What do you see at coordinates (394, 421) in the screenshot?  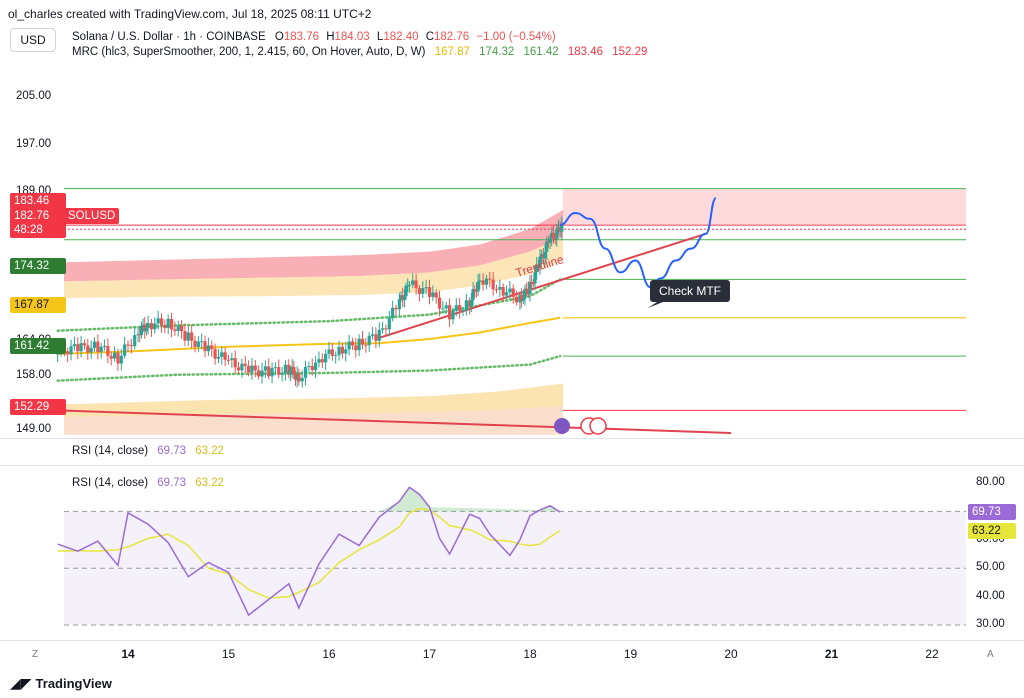 I see `lower-trend-line` at bounding box center [394, 421].